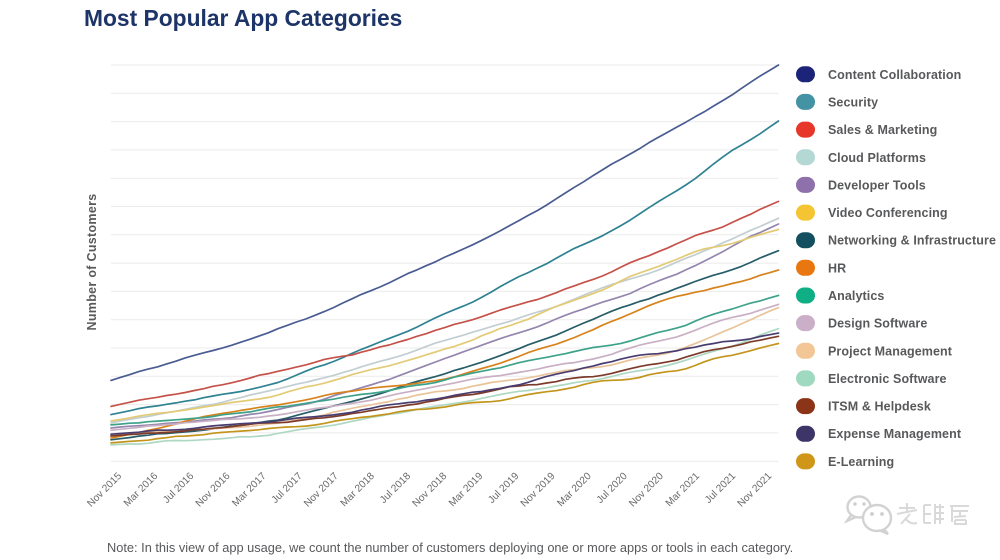 This screenshot has width=1000, height=560. Describe the element at coordinates (430, 490) in the screenshot. I see `svg-text: Nov 2018` at that location.